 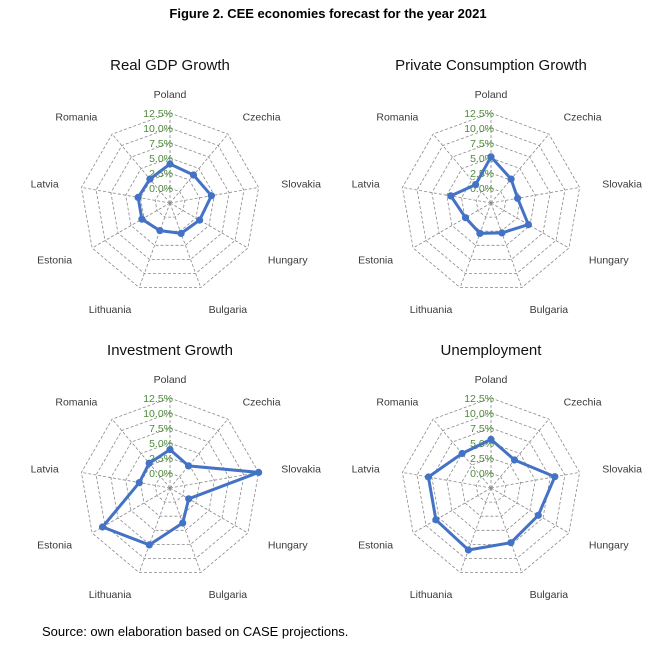 What do you see at coordinates (161, 474) in the screenshot?
I see `tick-label: 0.0%` at bounding box center [161, 474].